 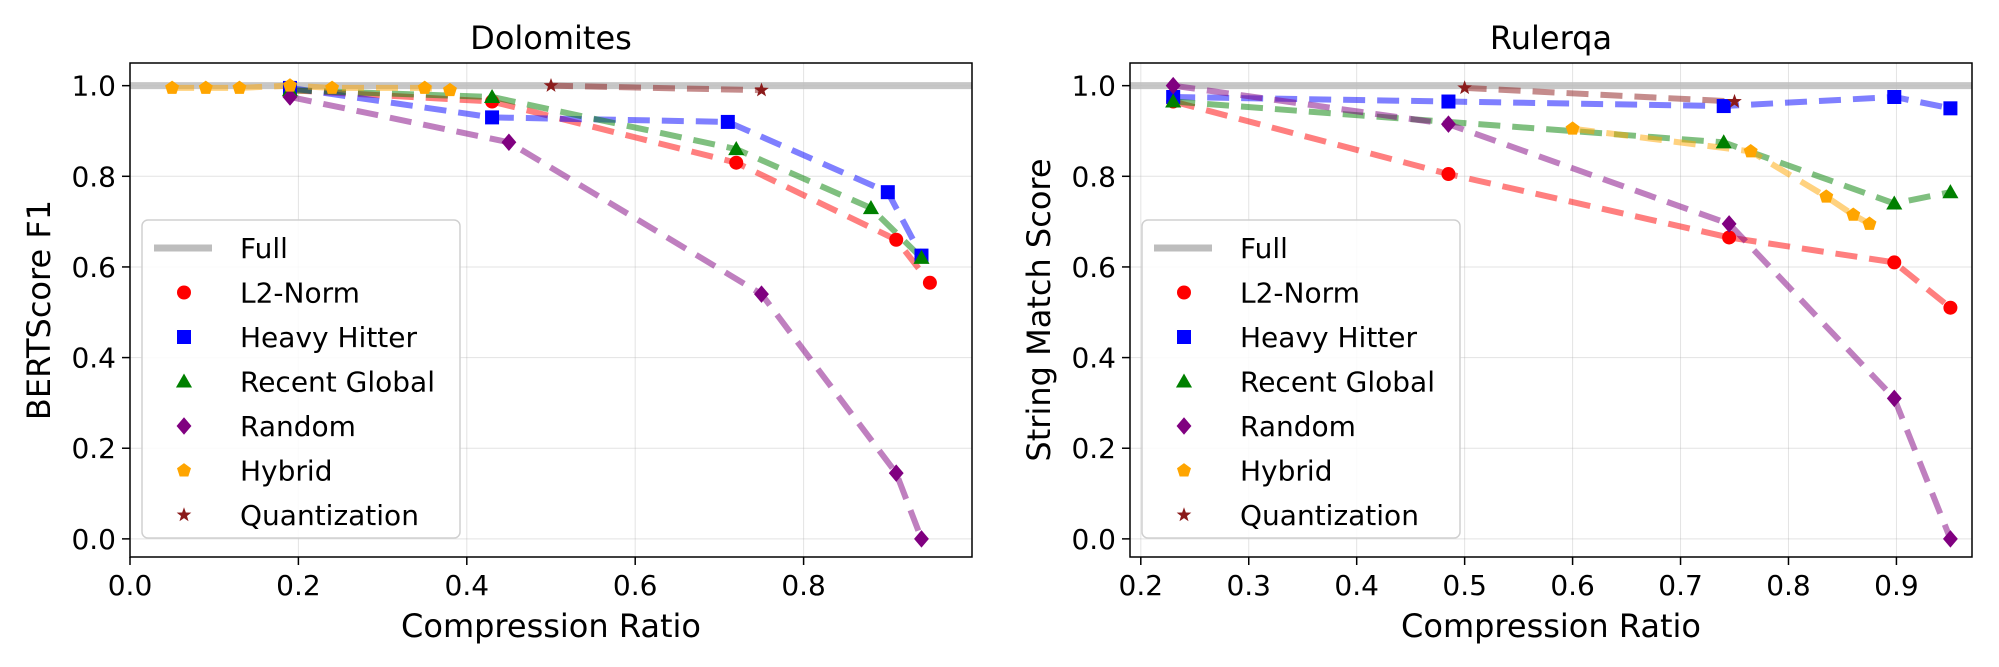 What do you see at coordinates (1093, 267) in the screenshot?
I see `y-tick-label: 0.6` at bounding box center [1093, 267].